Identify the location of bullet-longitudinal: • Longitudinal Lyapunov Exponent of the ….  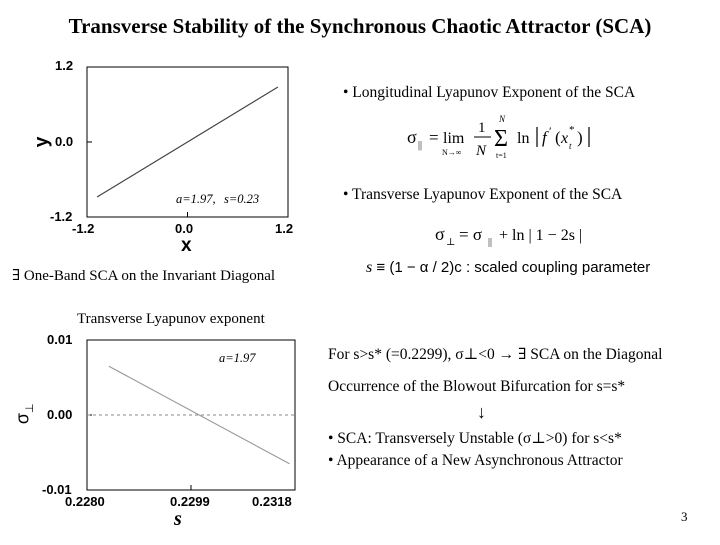
(489, 92).